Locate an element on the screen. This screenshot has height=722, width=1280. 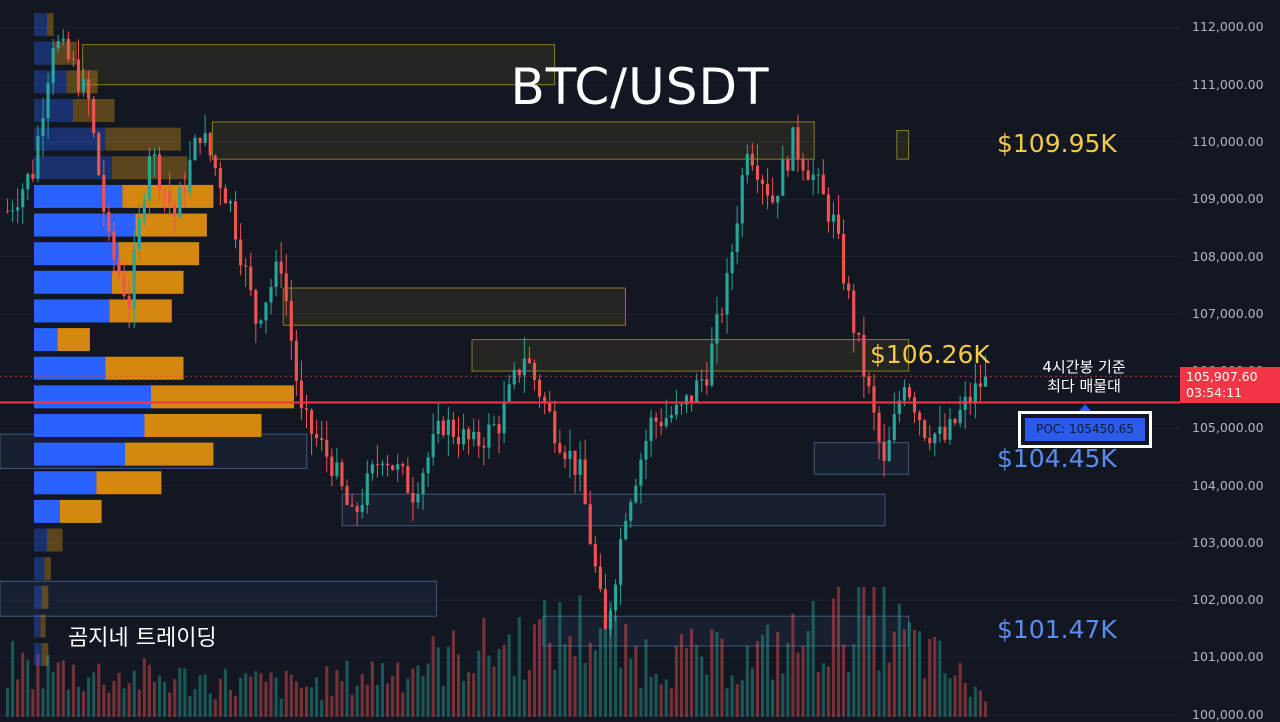
volume-bars-layer is located at coordinates (496, 652).